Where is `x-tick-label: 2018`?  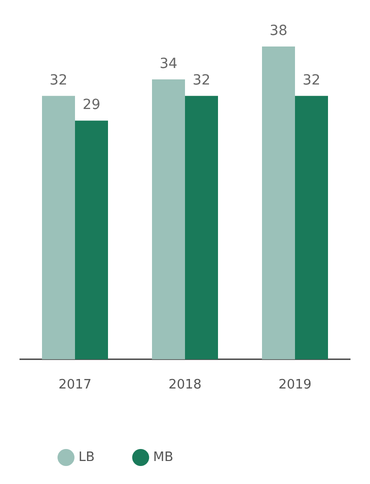 x-tick-label: 2018 is located at coordinates (185, 385).